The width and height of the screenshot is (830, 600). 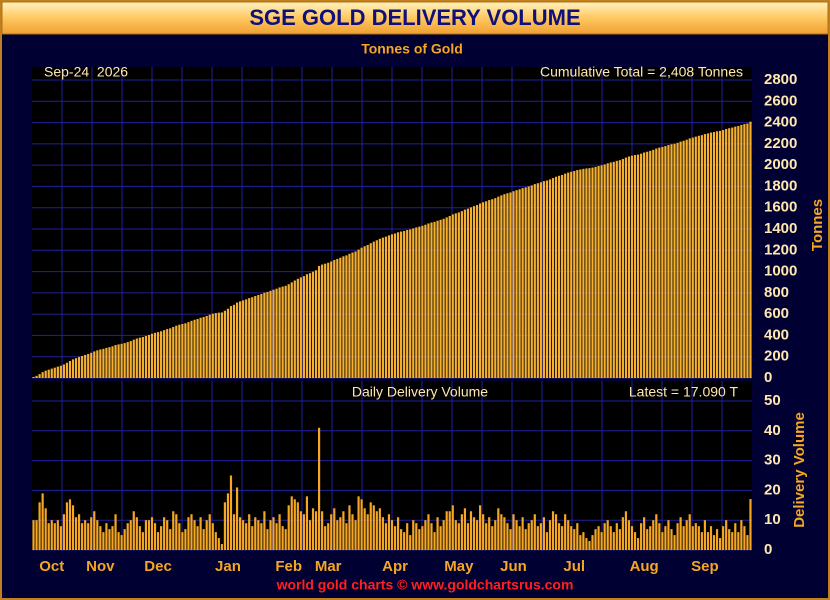 I want to click on x-tick-label: Jul, so click(x=574, y=566).